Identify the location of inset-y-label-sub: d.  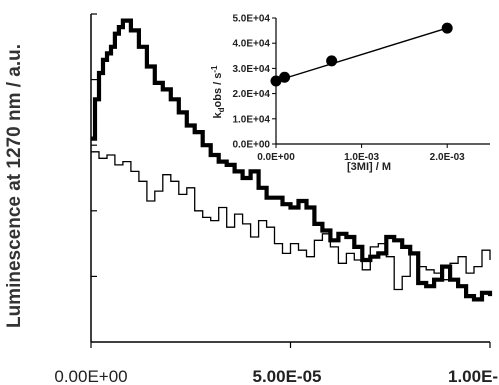
(221, 109).